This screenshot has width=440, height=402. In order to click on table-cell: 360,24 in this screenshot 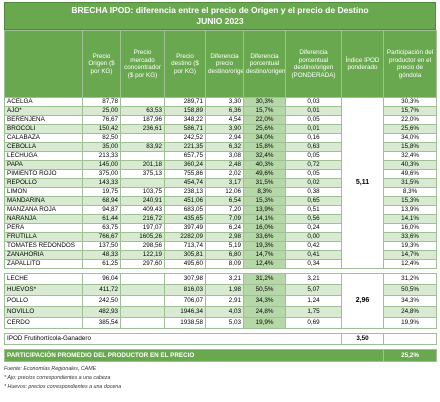, I will do `click(185, 165)`.